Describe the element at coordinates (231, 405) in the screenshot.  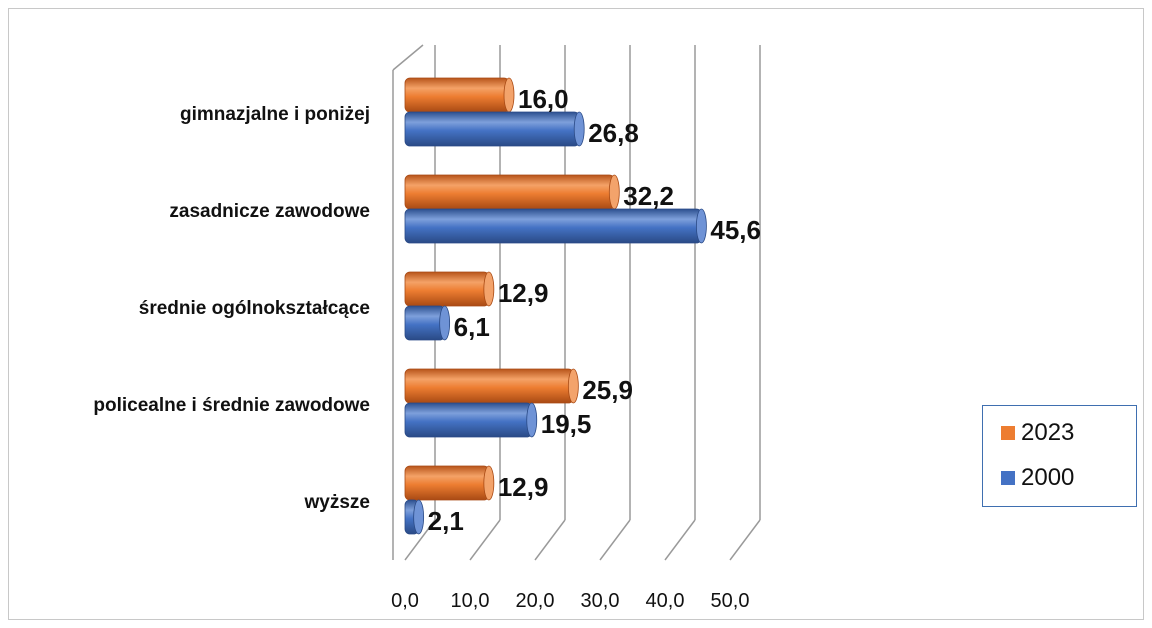
I see `category-label: policealne i średnie zawodowe` at that location.